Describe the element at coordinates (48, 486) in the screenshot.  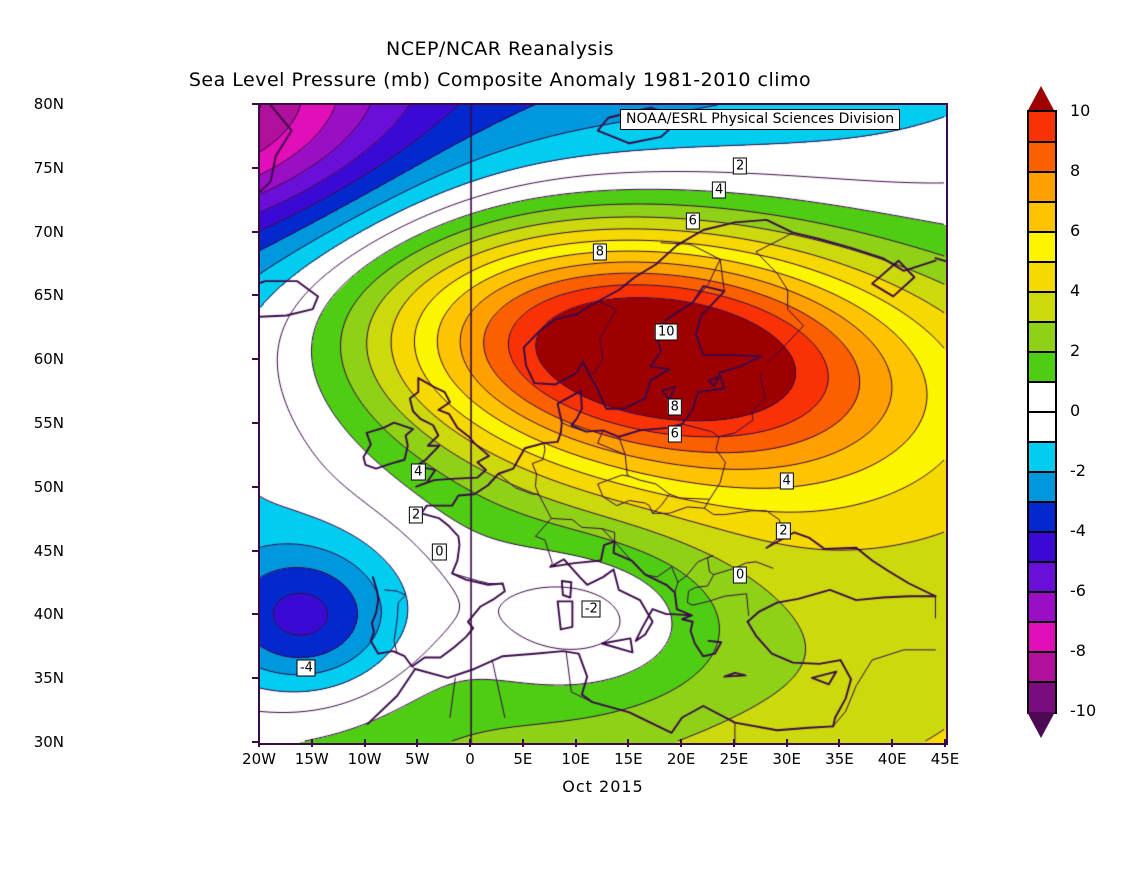
I see `y-axis-tick-label: 50N` at that location.